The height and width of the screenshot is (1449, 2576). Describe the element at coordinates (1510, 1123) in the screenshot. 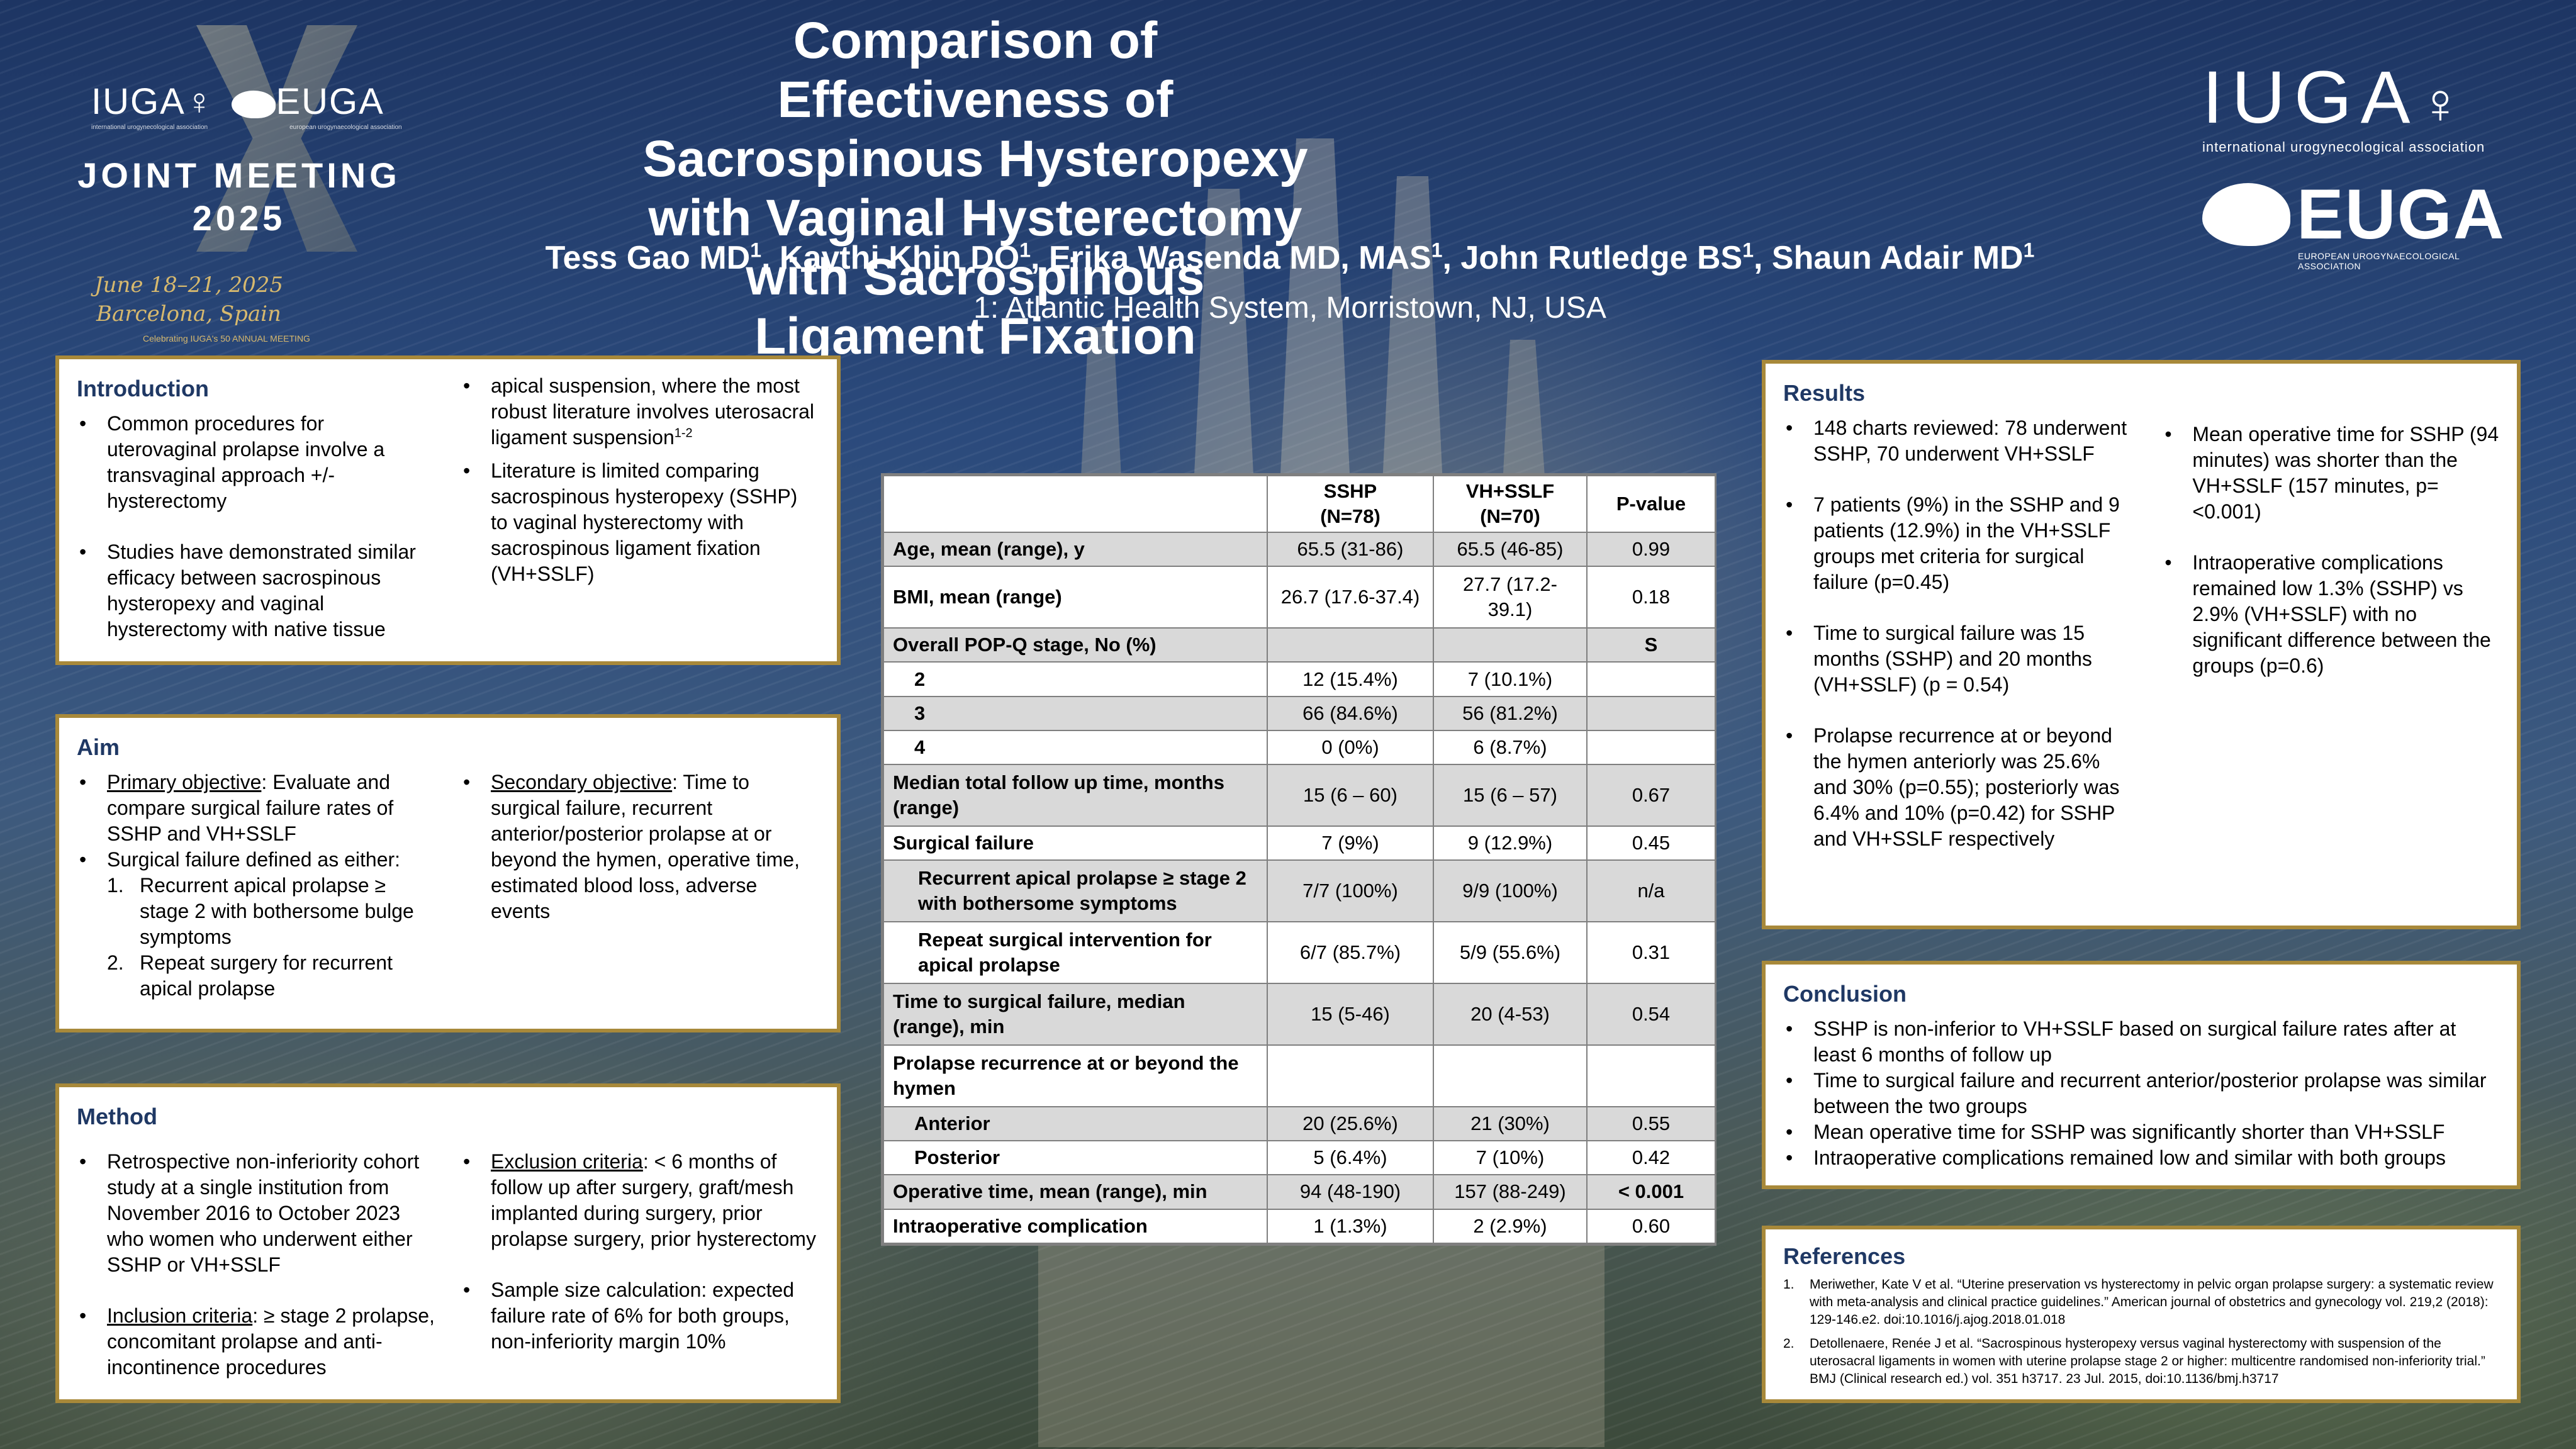

I see `cell-vh-sslf: 21 (30%)` at that location.